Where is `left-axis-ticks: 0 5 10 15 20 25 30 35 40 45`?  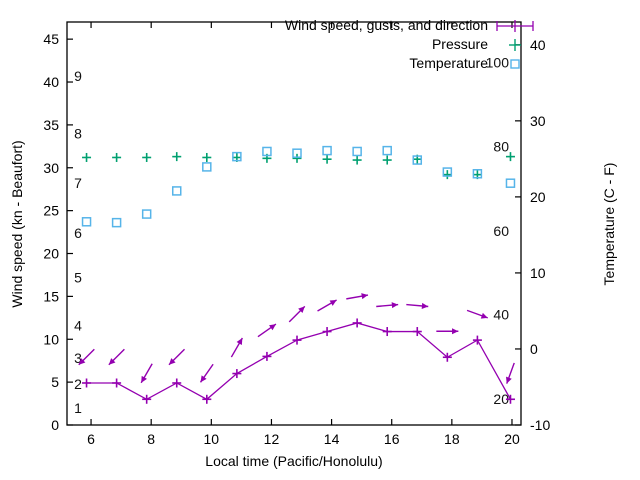
left-axis-ticks: 0 5 10 15 20 25 30 35 40 45 is located at coordinates (58, 232).